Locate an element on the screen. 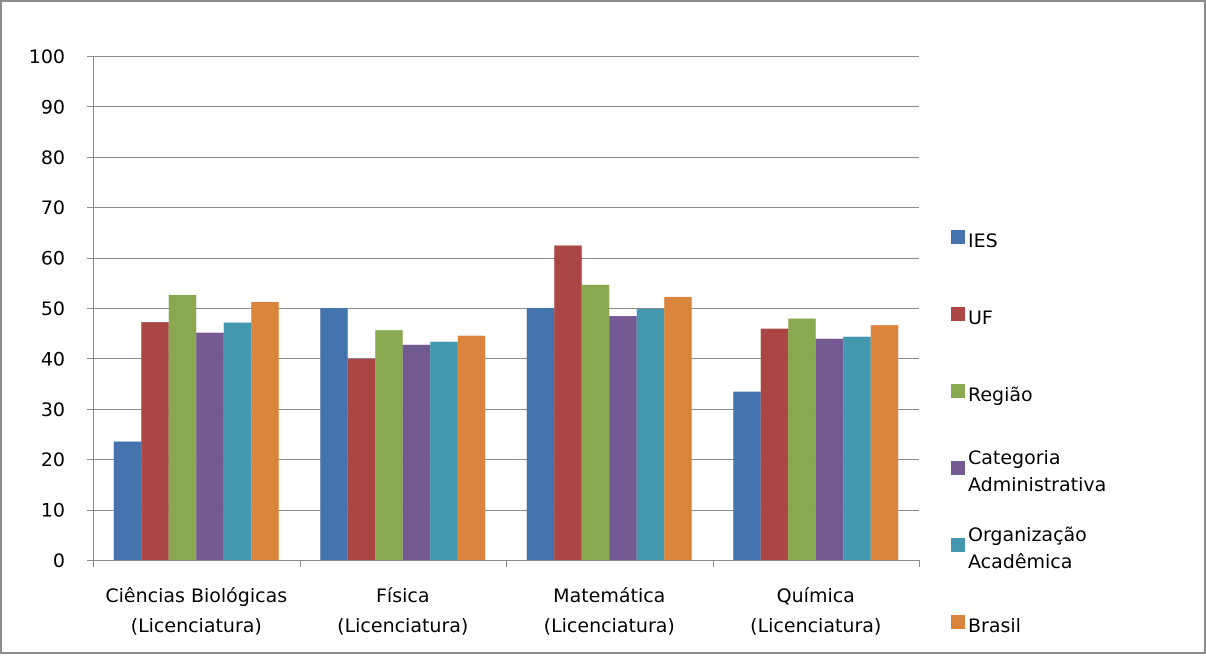 The height and width of the screenshot is (656, 1206). y-tick-label: 10 is located at coordinates (53, 511).